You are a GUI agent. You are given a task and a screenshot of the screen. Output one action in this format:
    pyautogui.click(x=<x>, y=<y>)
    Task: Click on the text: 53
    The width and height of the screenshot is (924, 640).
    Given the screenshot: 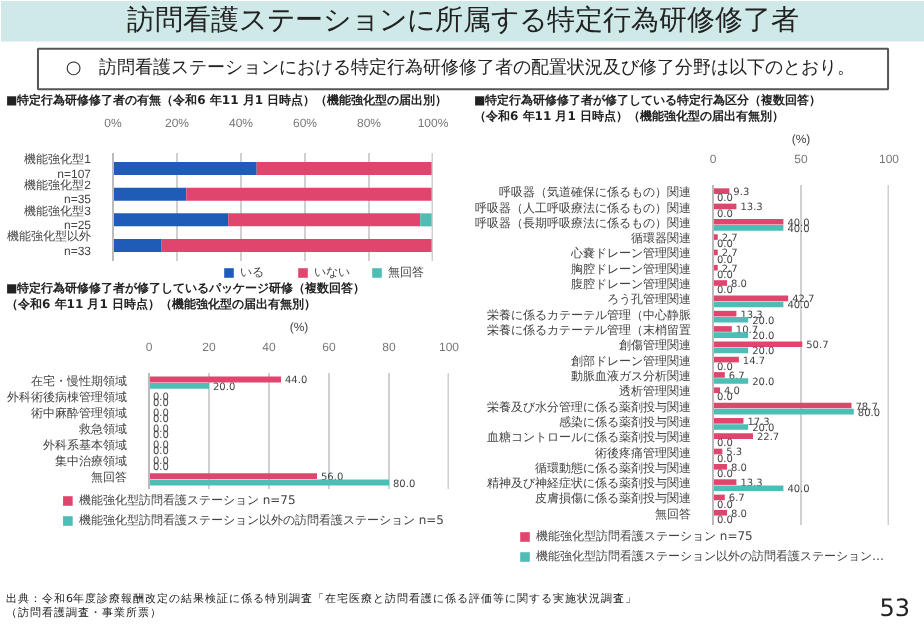 What is the action you would take?
    pyautogui.click(x=894, y=610)
    